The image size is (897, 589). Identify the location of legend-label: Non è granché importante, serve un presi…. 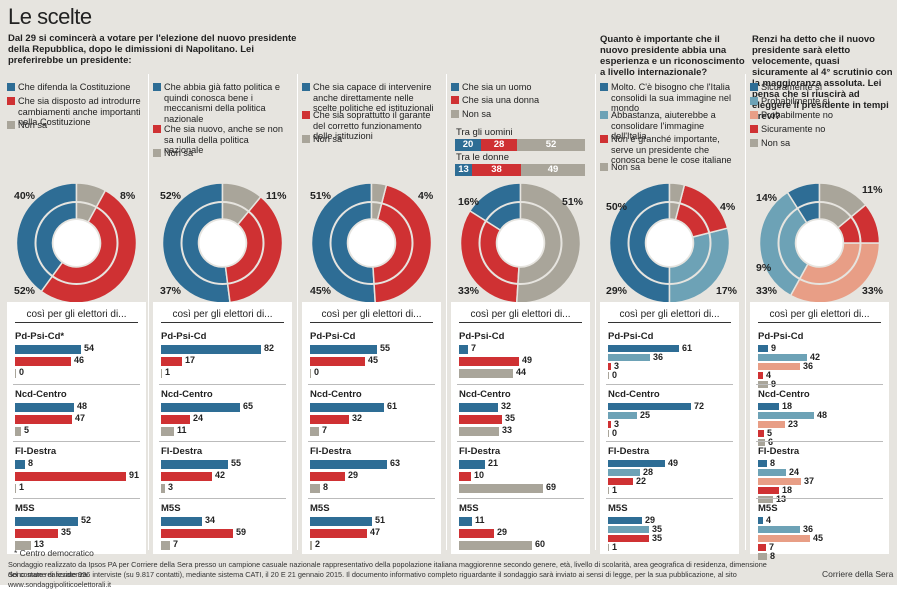
(671, 149).